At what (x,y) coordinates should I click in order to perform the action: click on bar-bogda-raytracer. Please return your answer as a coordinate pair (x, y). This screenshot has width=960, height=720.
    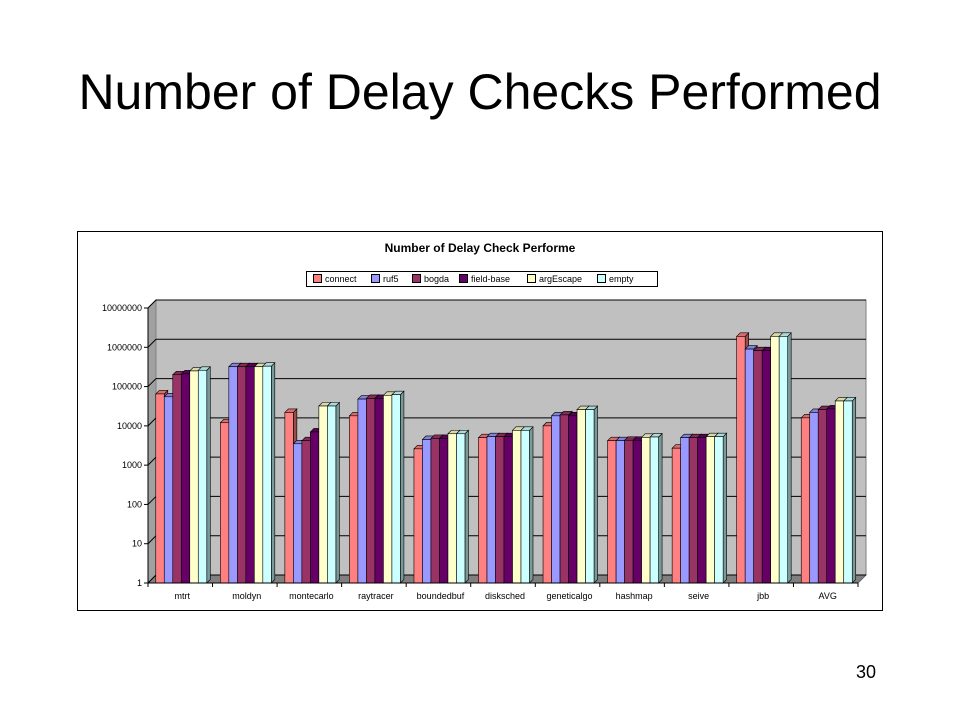
    Looking at the image, I should click on (371, 491).